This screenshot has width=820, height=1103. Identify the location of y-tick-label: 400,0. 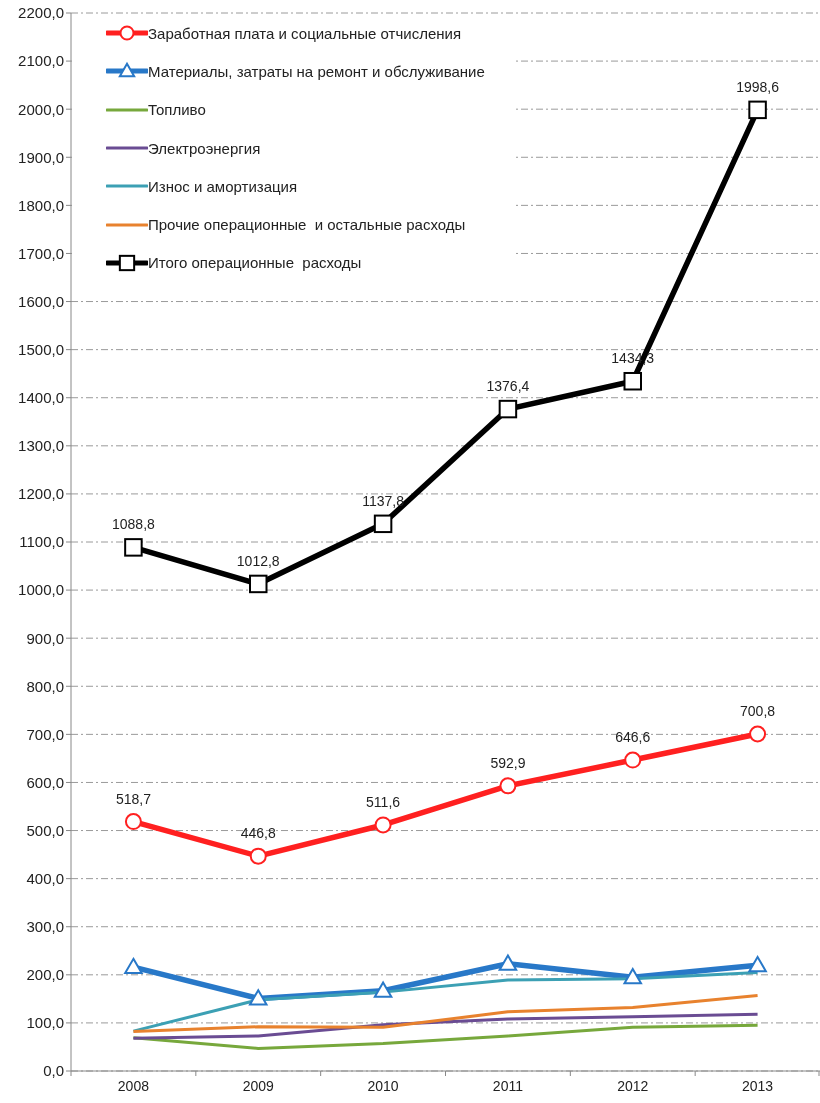
(45, 878).